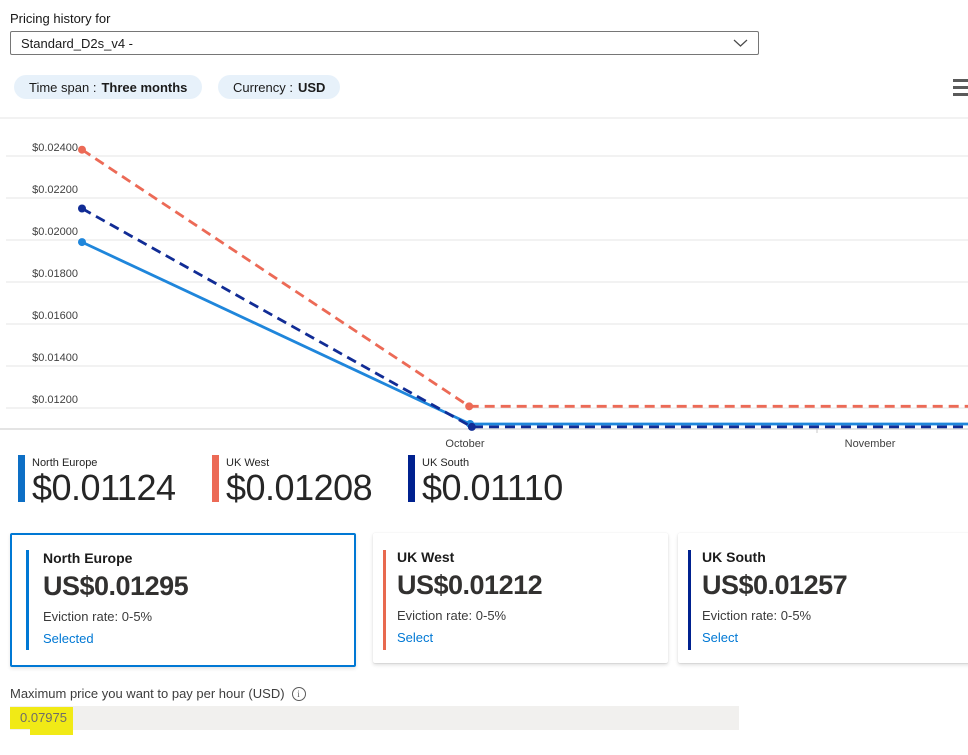 This screenshot has height=755, width=968. I want to click on svg-text: $0.02000, so click(55, 232).